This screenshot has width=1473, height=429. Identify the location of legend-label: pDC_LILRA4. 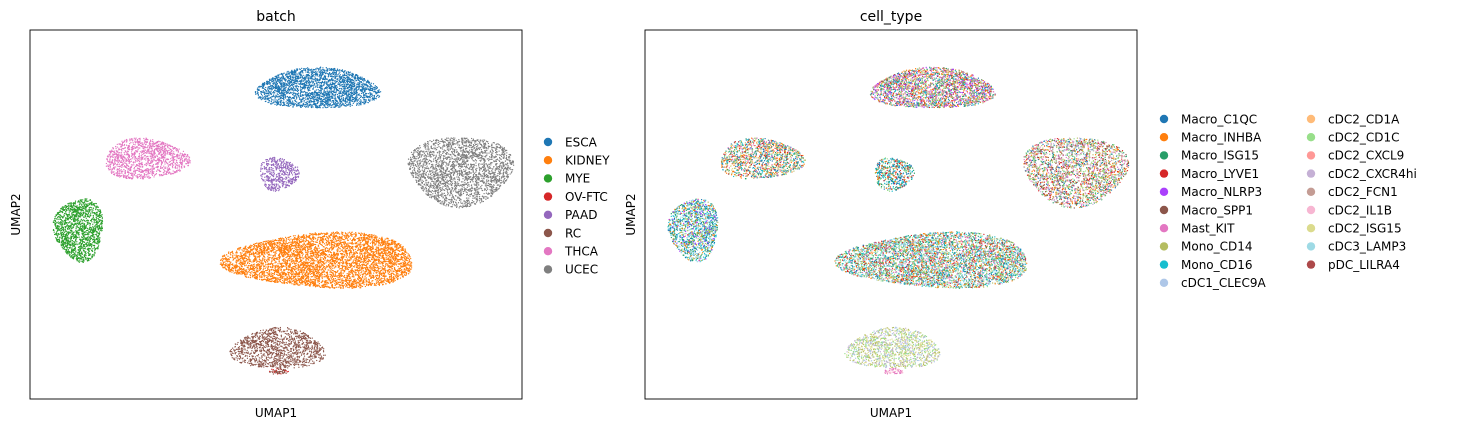
(1364, 265).